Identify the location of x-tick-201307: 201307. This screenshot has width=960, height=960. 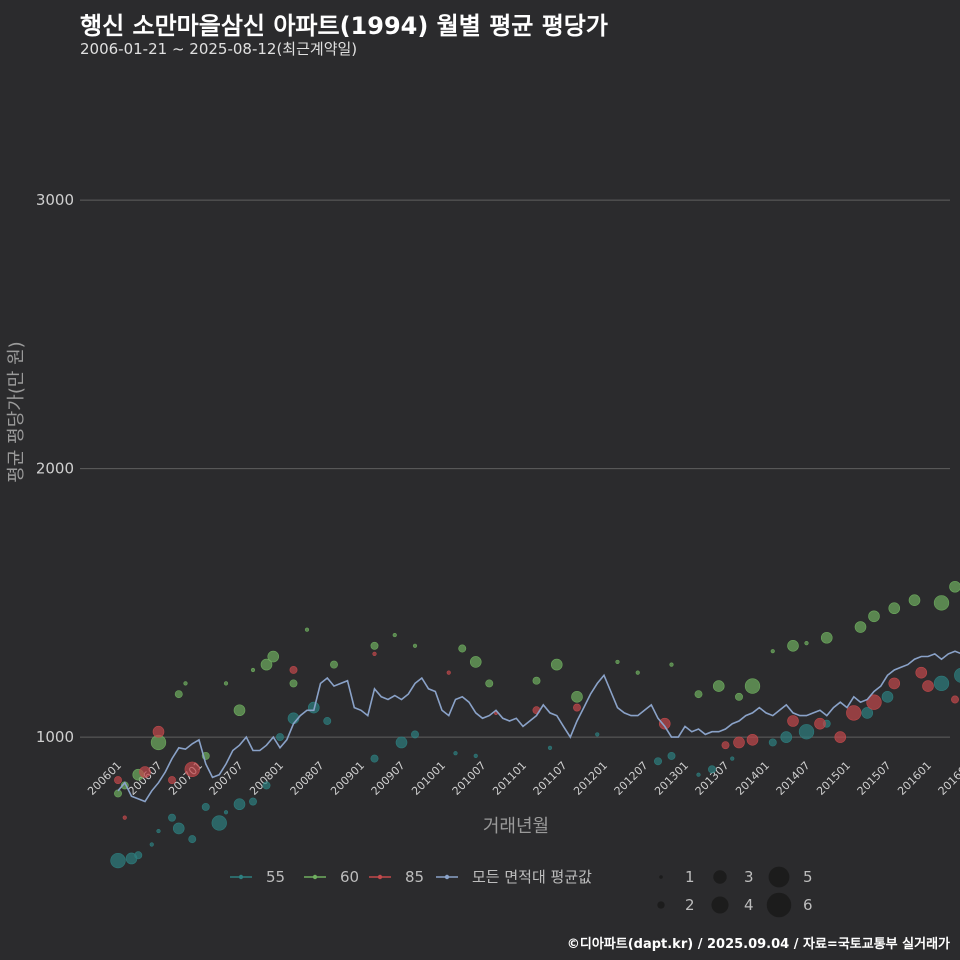
(712, 778).